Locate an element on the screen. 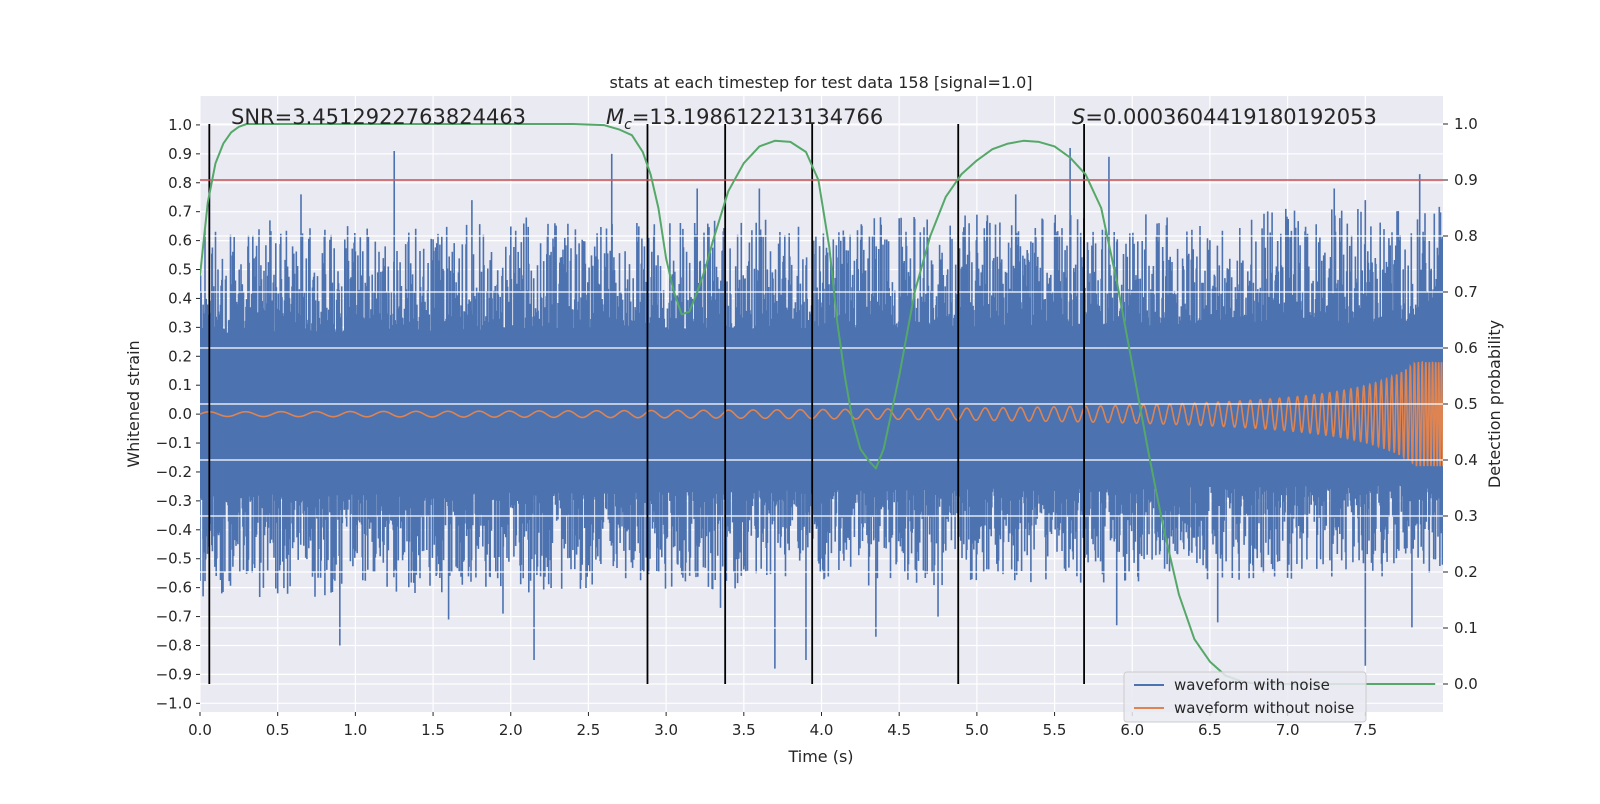  y-tick-label: −0.8 is located at coordinates (174, 645).